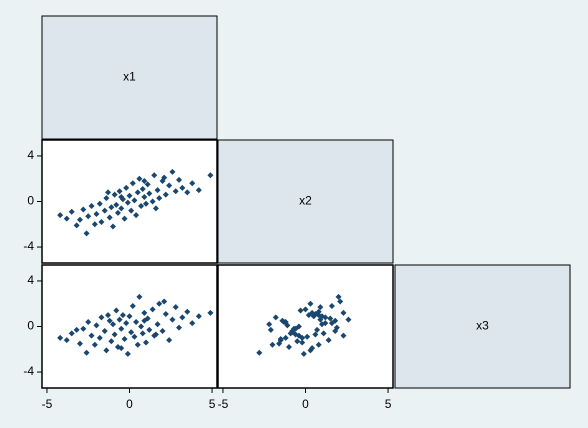 The image size is (588, 428). What do you see at coordinates (129, 77) in the screenshot?
I see `variable-label: x1` at bounding box center [129, 77].